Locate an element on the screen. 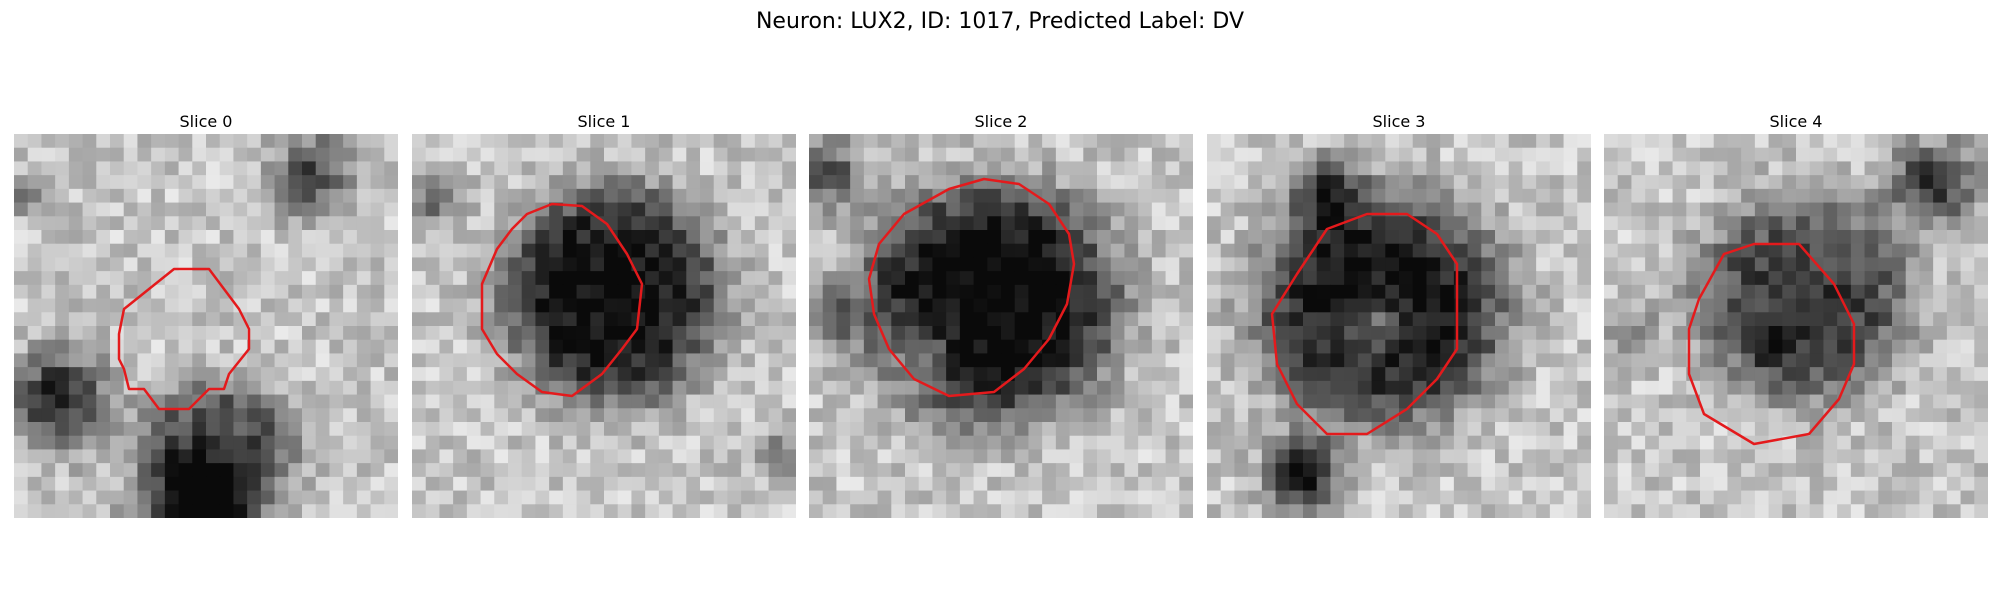  slice-panel-4: Slice 4 is located at coordinates (1796, 314).